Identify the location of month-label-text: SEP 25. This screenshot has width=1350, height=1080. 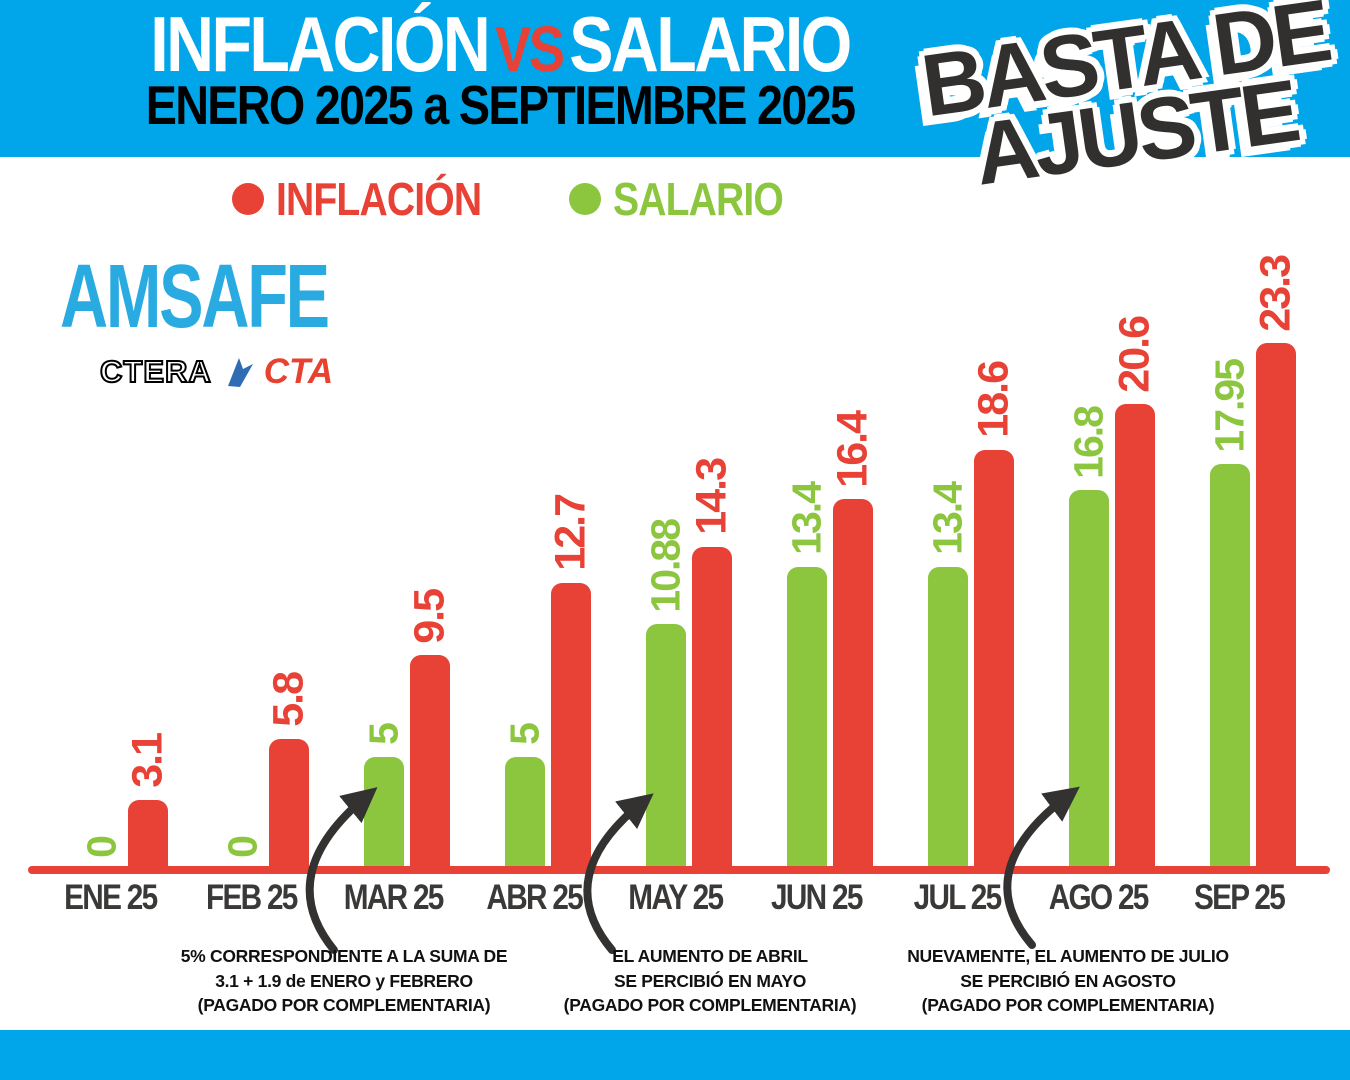
(1240, 897).